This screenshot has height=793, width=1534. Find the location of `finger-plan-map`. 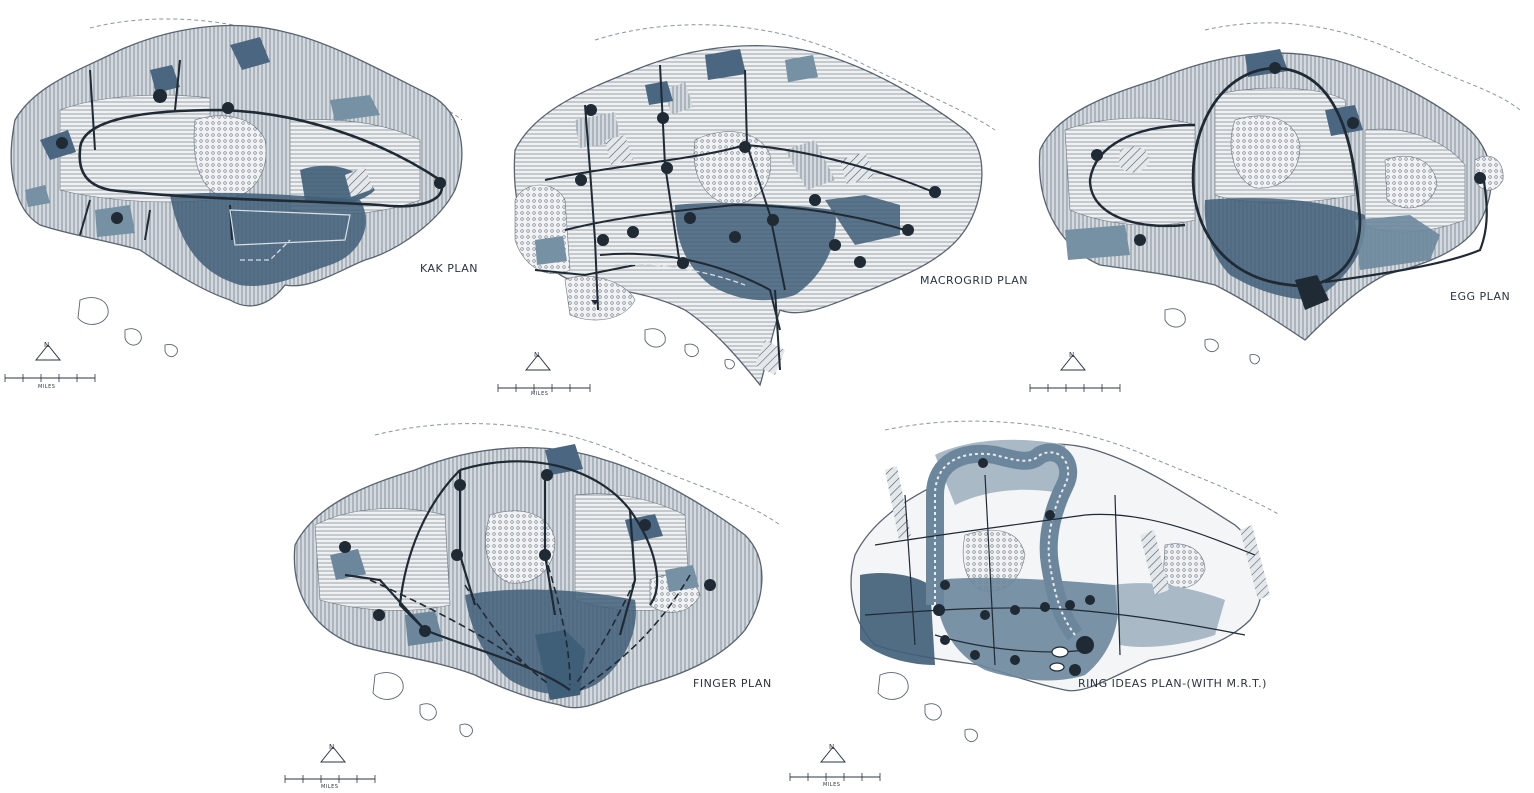

finger-plan-map is located at coordinates (532, 603).